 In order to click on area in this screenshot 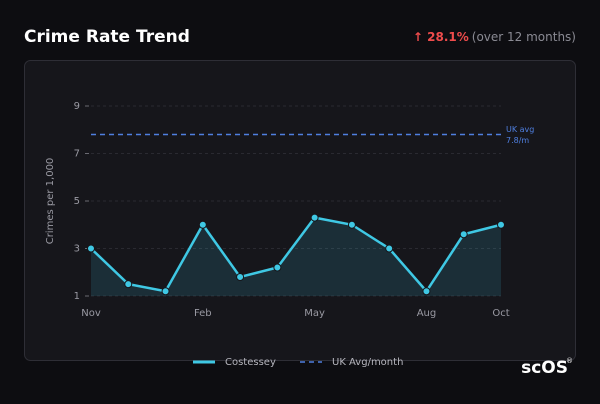, I will do `click(296, 256)`.